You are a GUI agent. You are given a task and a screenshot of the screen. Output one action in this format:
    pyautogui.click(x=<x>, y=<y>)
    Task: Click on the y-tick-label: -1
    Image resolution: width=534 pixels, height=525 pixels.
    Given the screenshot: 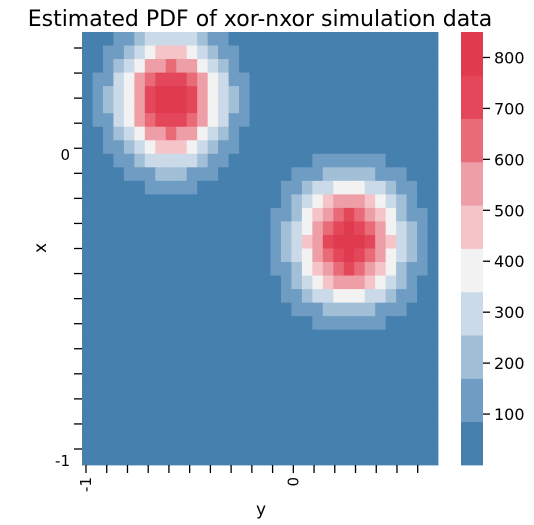 What is the action you would take?
    pyautogui.click(x=62, y=461)
    